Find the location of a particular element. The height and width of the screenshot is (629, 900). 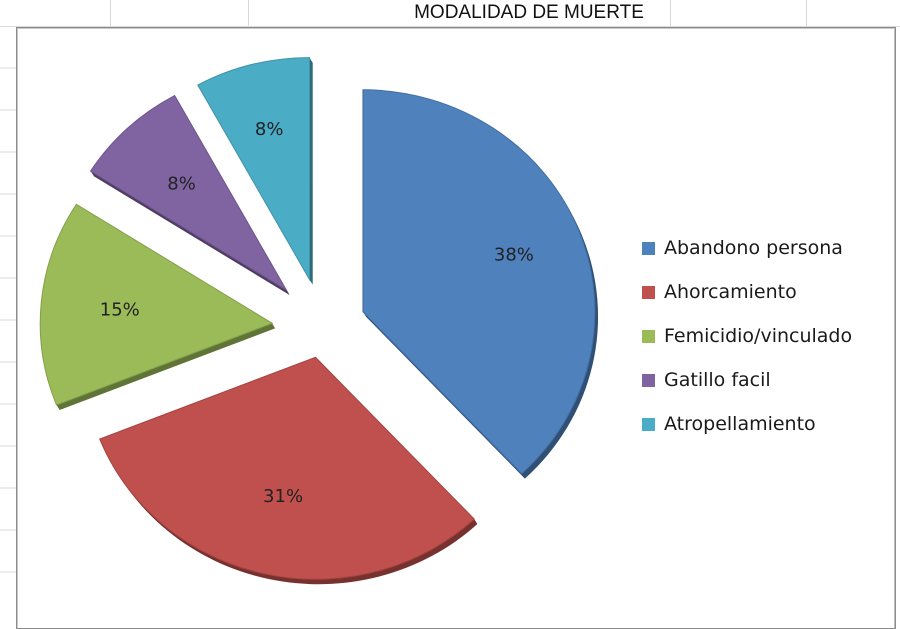

legend-label: Ahorcamiento is located at coordinates (730, 292).